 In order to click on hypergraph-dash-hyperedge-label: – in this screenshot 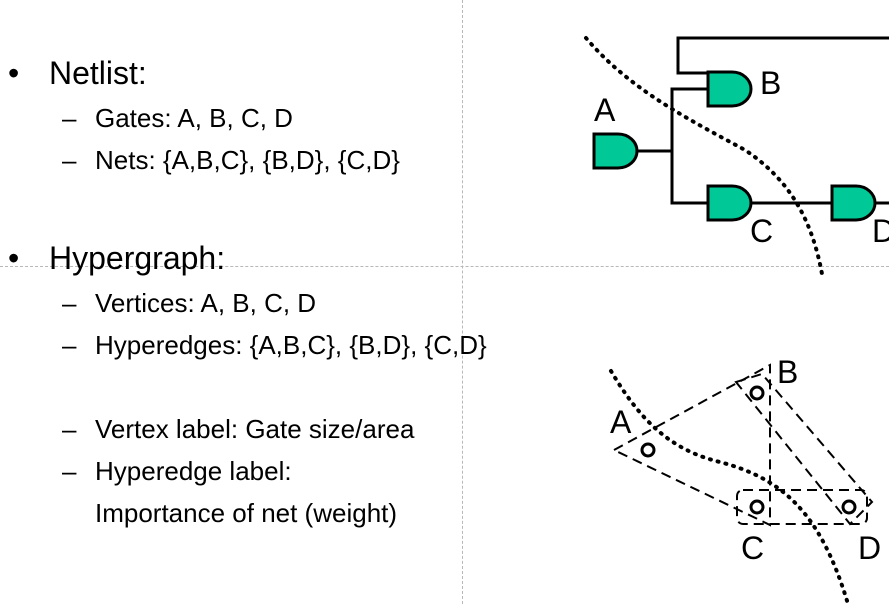, I will do `click(69, 471)`.